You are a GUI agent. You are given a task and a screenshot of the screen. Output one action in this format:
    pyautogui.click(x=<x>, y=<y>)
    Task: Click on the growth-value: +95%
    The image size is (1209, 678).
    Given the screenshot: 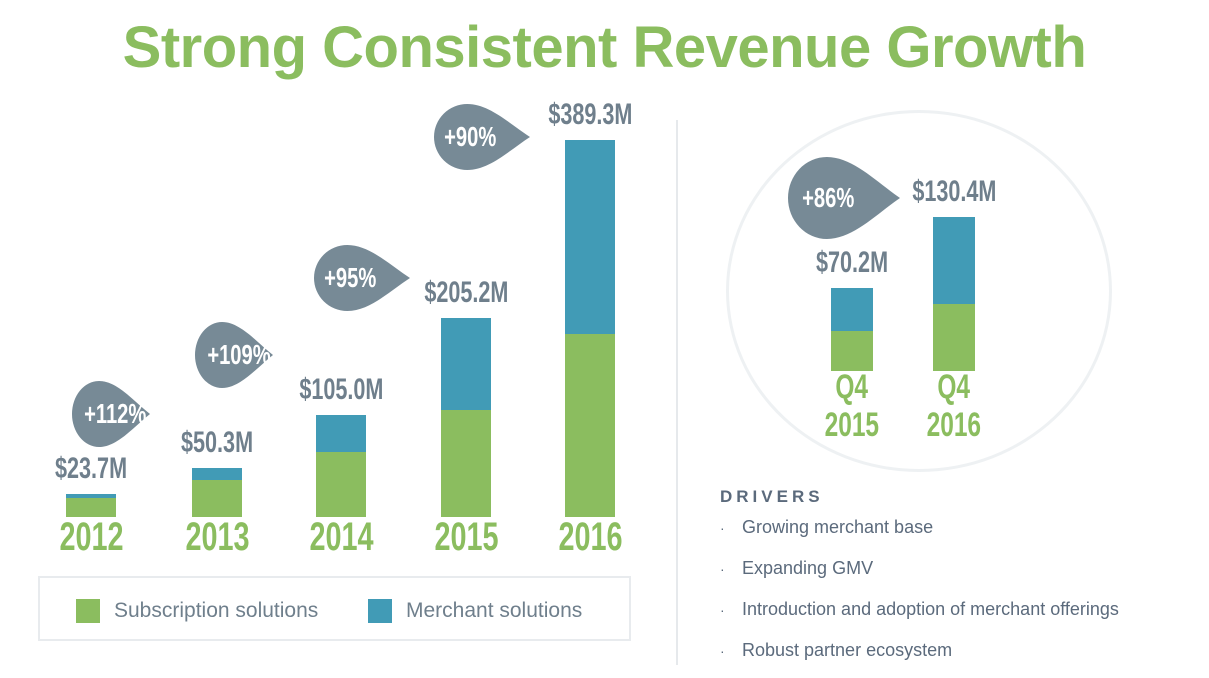 What is the action you would take?
    pyautogui.click(x=350, y=277)
    